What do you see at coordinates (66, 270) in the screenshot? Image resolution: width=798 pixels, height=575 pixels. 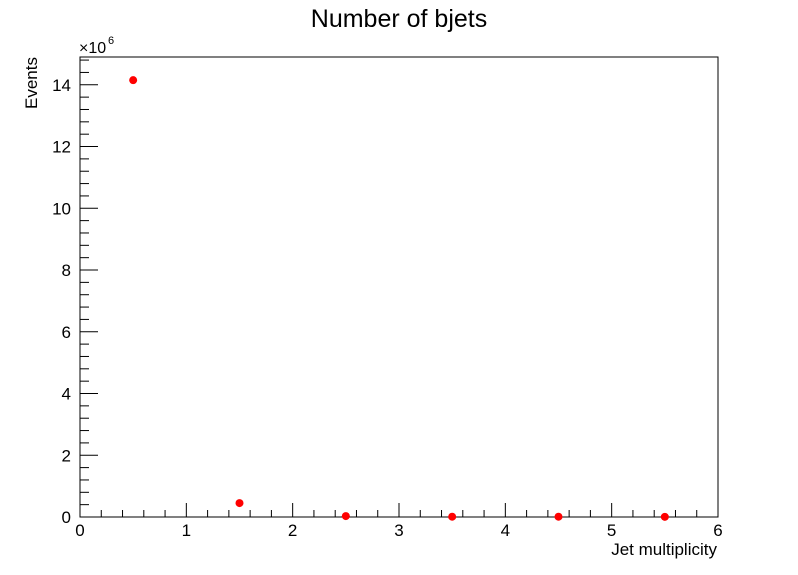 I see `y-tick-label: 8` at bounding box center [66, 270].